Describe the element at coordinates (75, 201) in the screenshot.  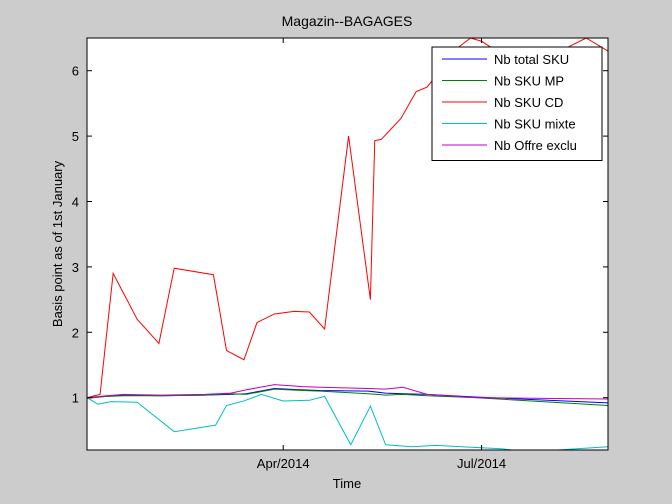
I see `y-tick-label: 4` at that location.